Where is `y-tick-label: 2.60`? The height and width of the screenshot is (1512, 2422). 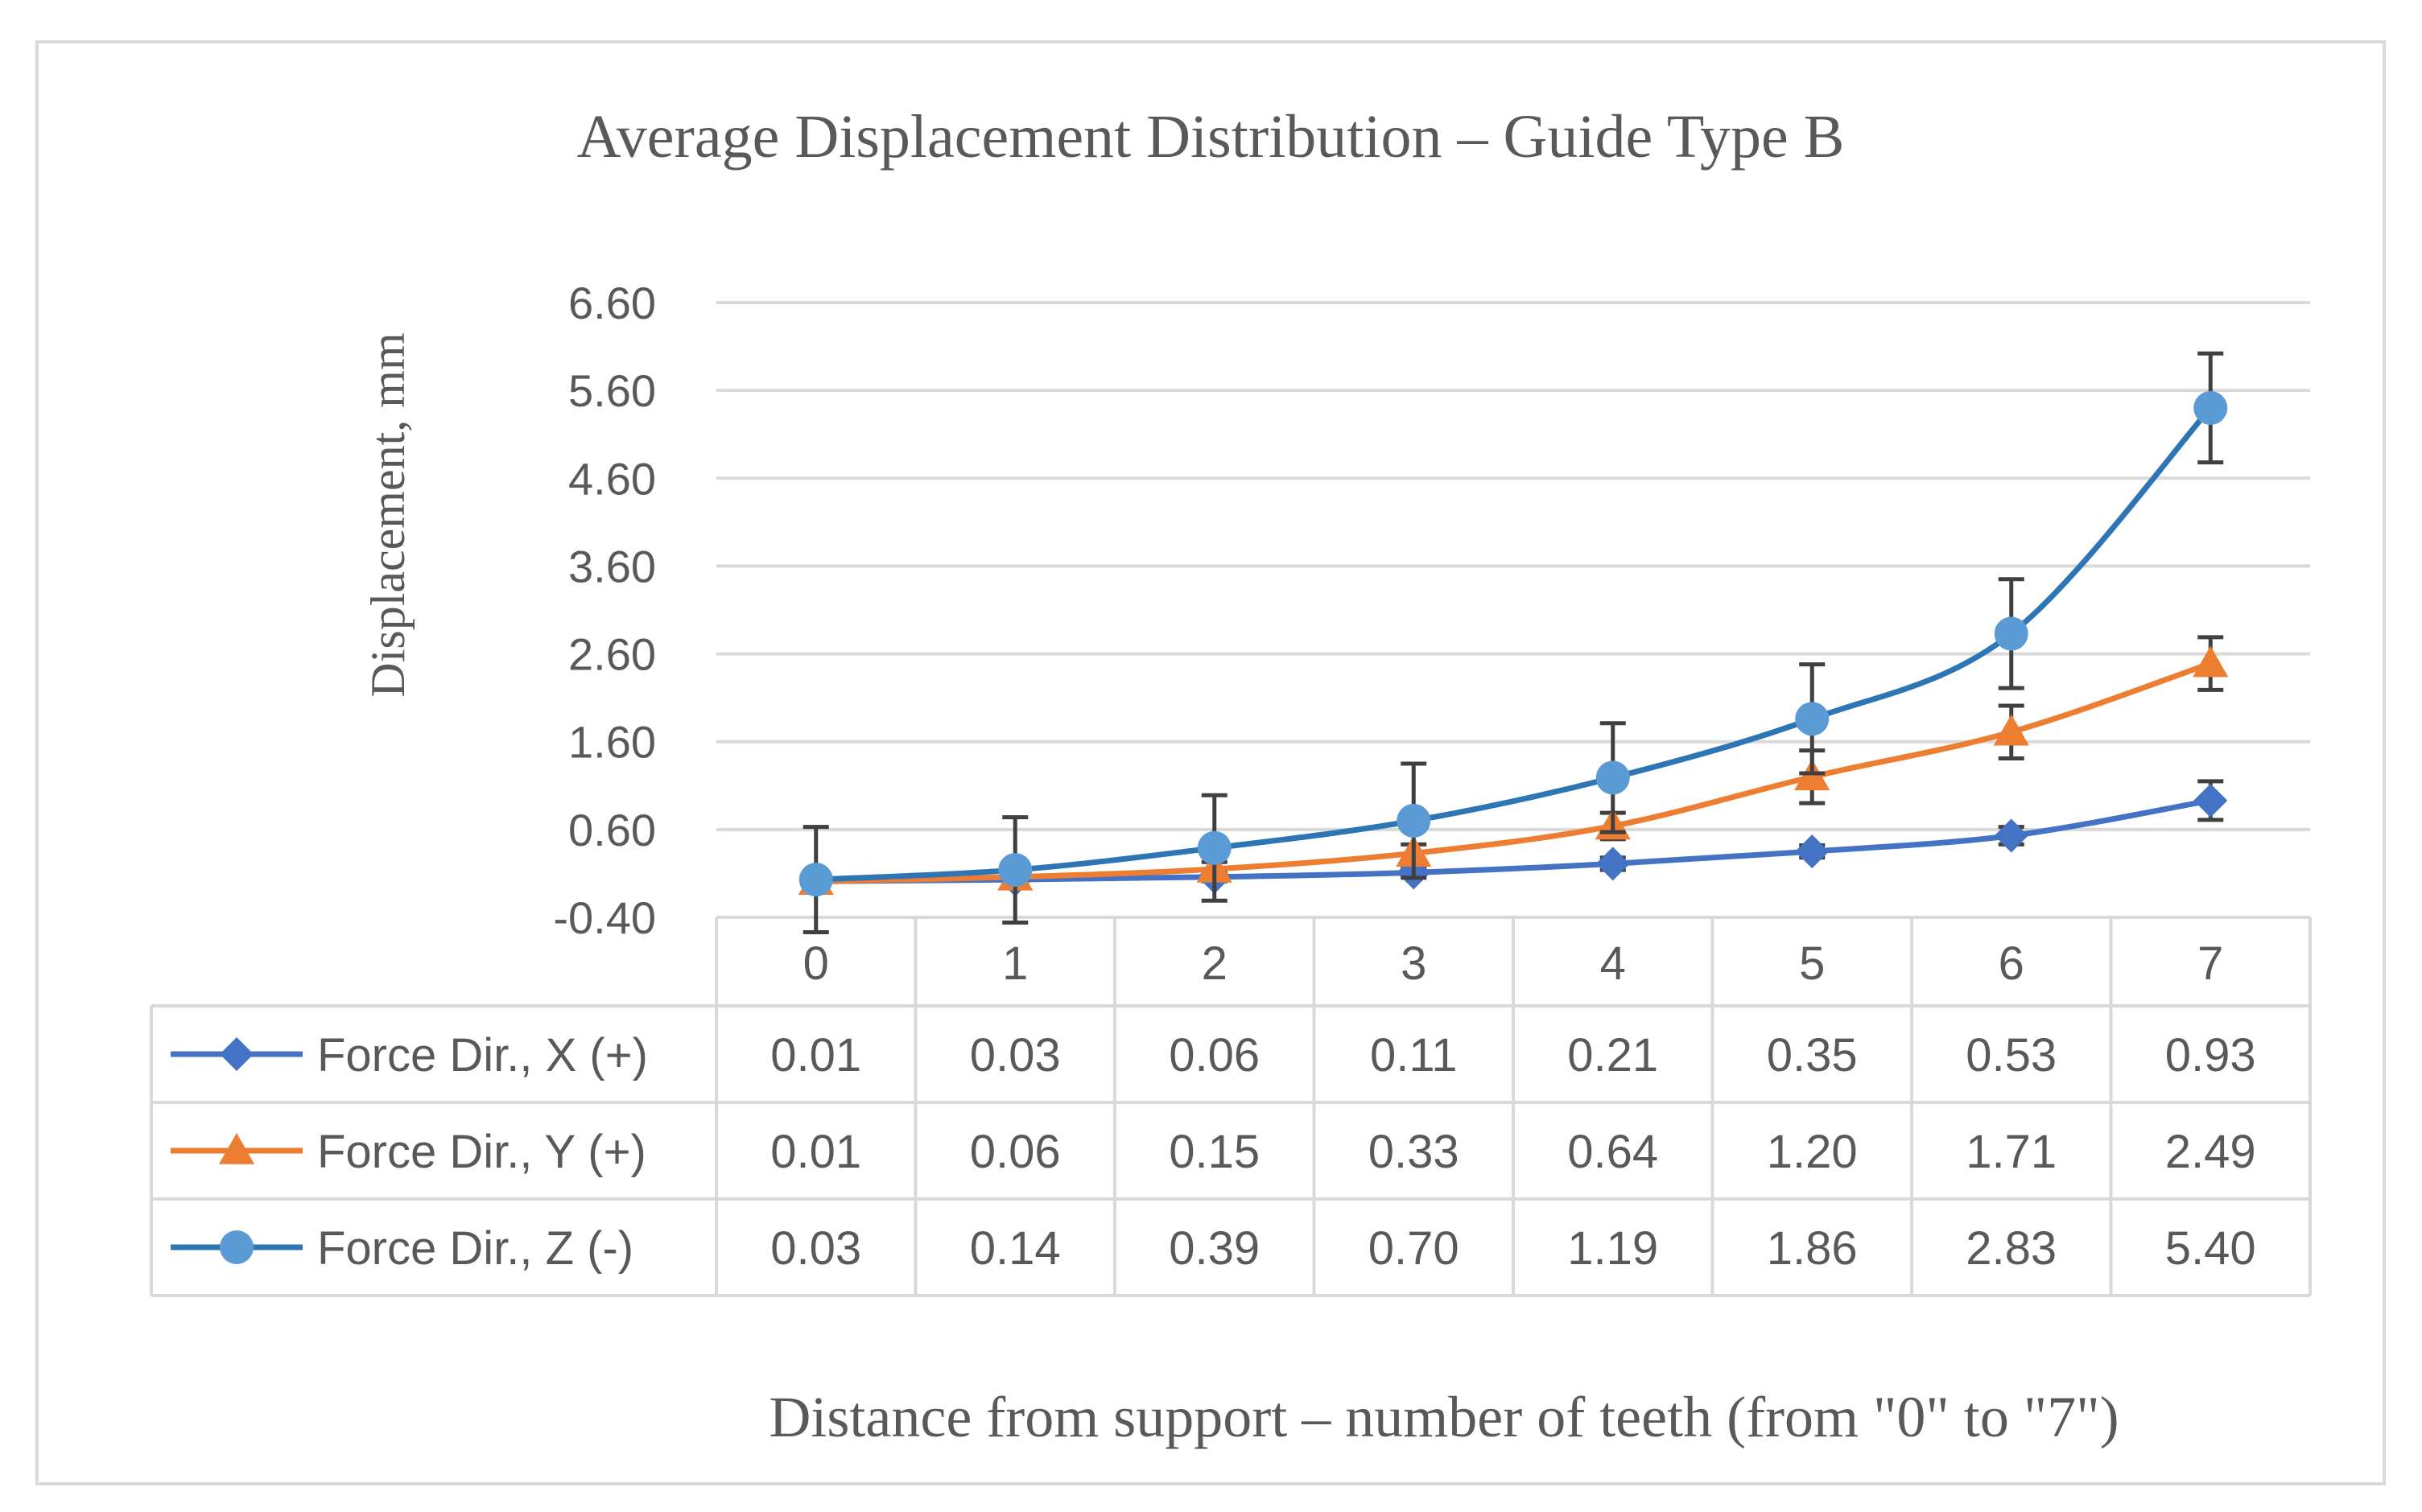 y-tick-label: 2.60 is located at coordinates (612, 654).